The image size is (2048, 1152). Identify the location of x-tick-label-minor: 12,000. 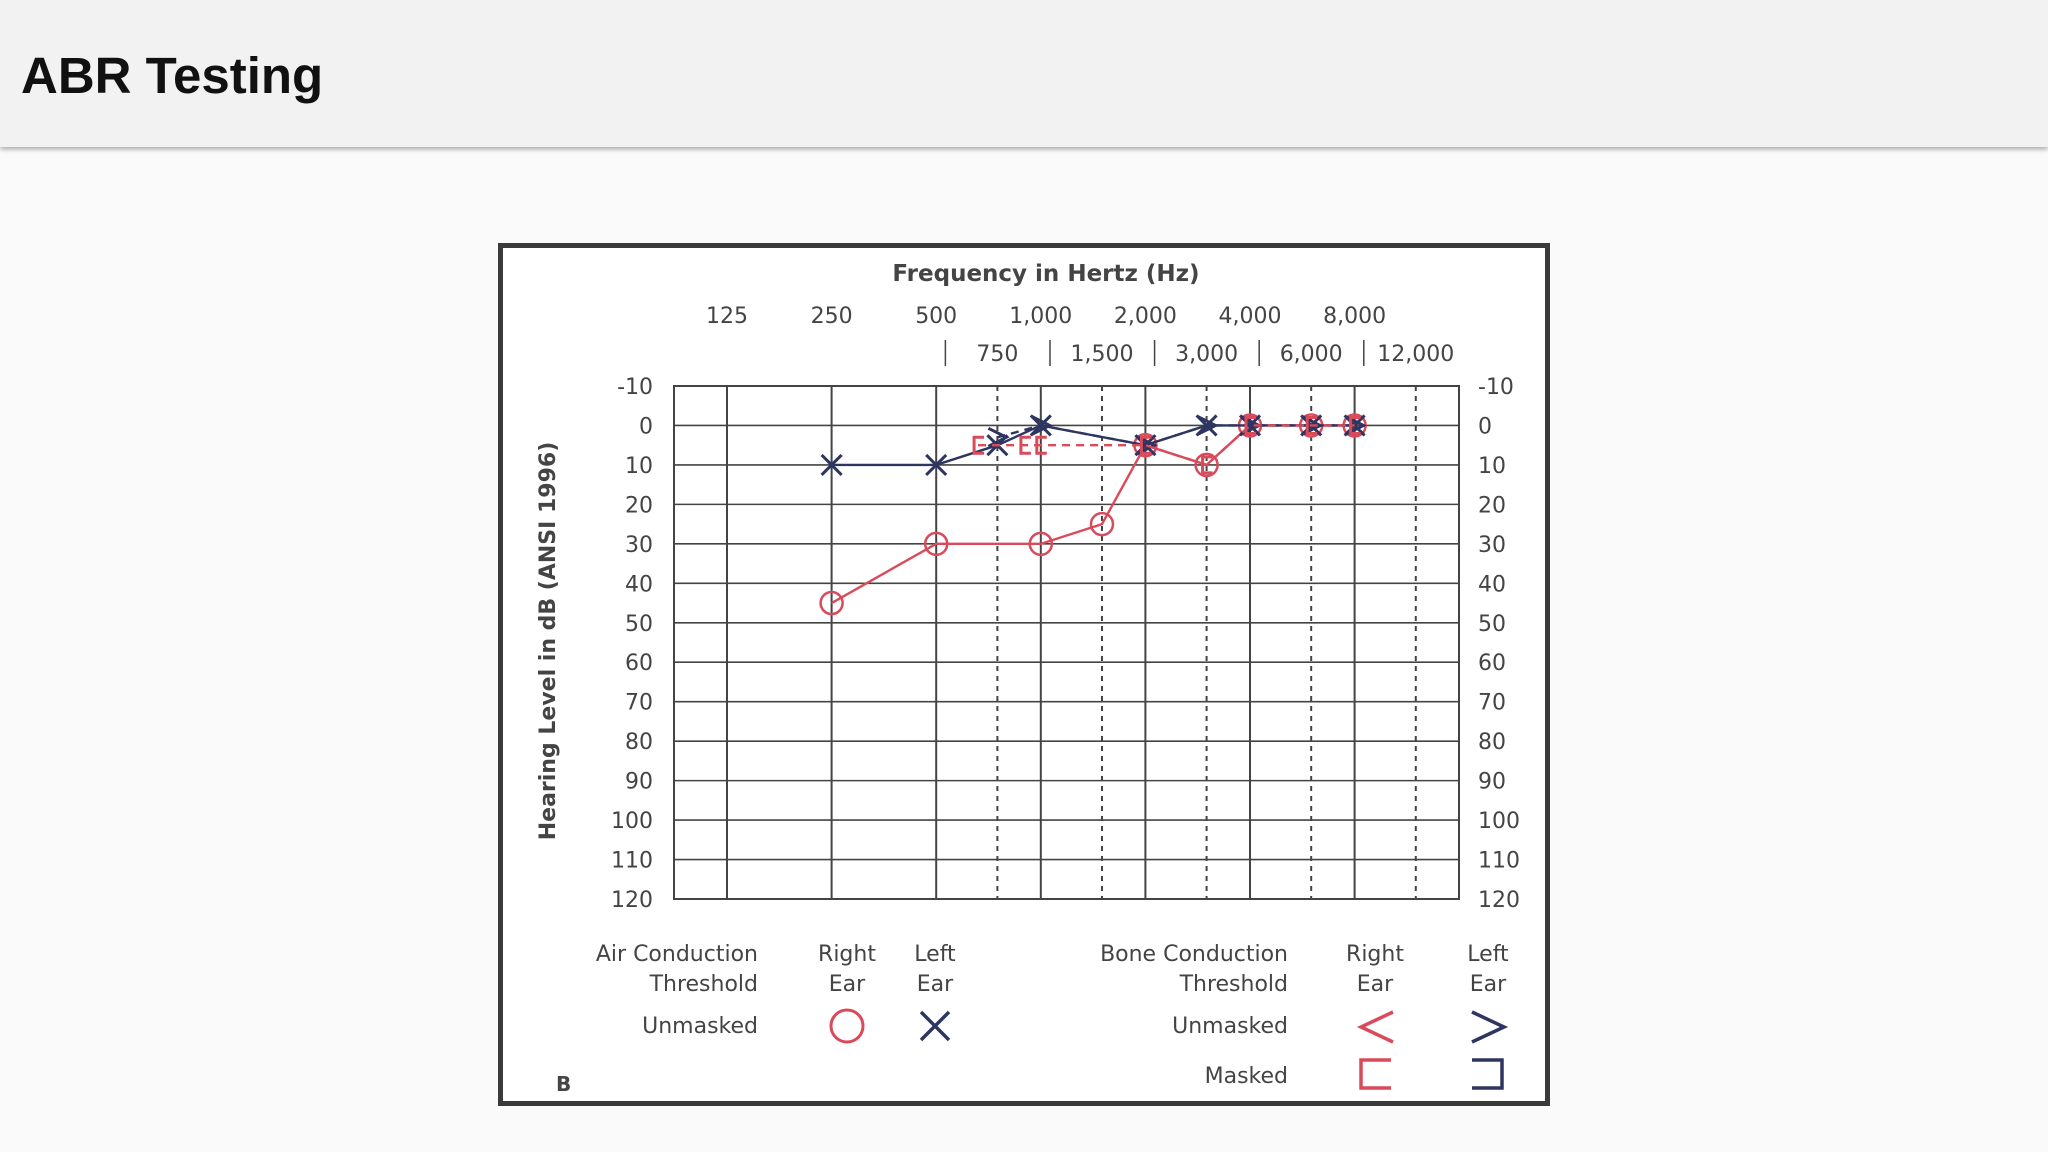
(1415, 354).